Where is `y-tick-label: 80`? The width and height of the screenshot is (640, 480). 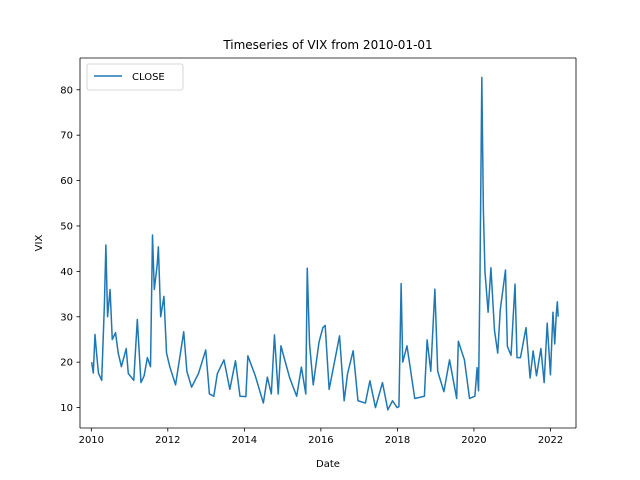 y-tick-label: 80 is located at coordinates (66, 90).